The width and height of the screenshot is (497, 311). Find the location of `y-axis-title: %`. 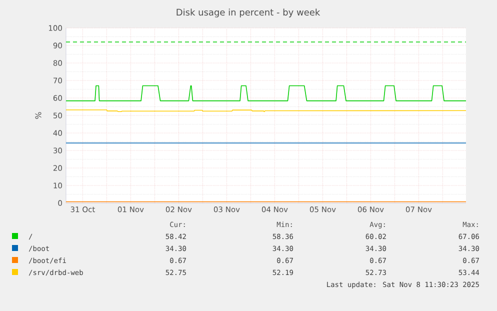

y-axis-title: % is located at coordinates (38, 115).